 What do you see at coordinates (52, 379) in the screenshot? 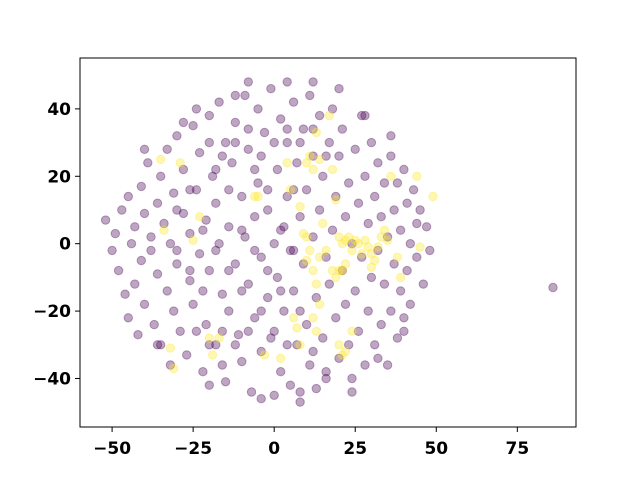
I see `y-tick-label: −40` at bounding box center [52, 379].